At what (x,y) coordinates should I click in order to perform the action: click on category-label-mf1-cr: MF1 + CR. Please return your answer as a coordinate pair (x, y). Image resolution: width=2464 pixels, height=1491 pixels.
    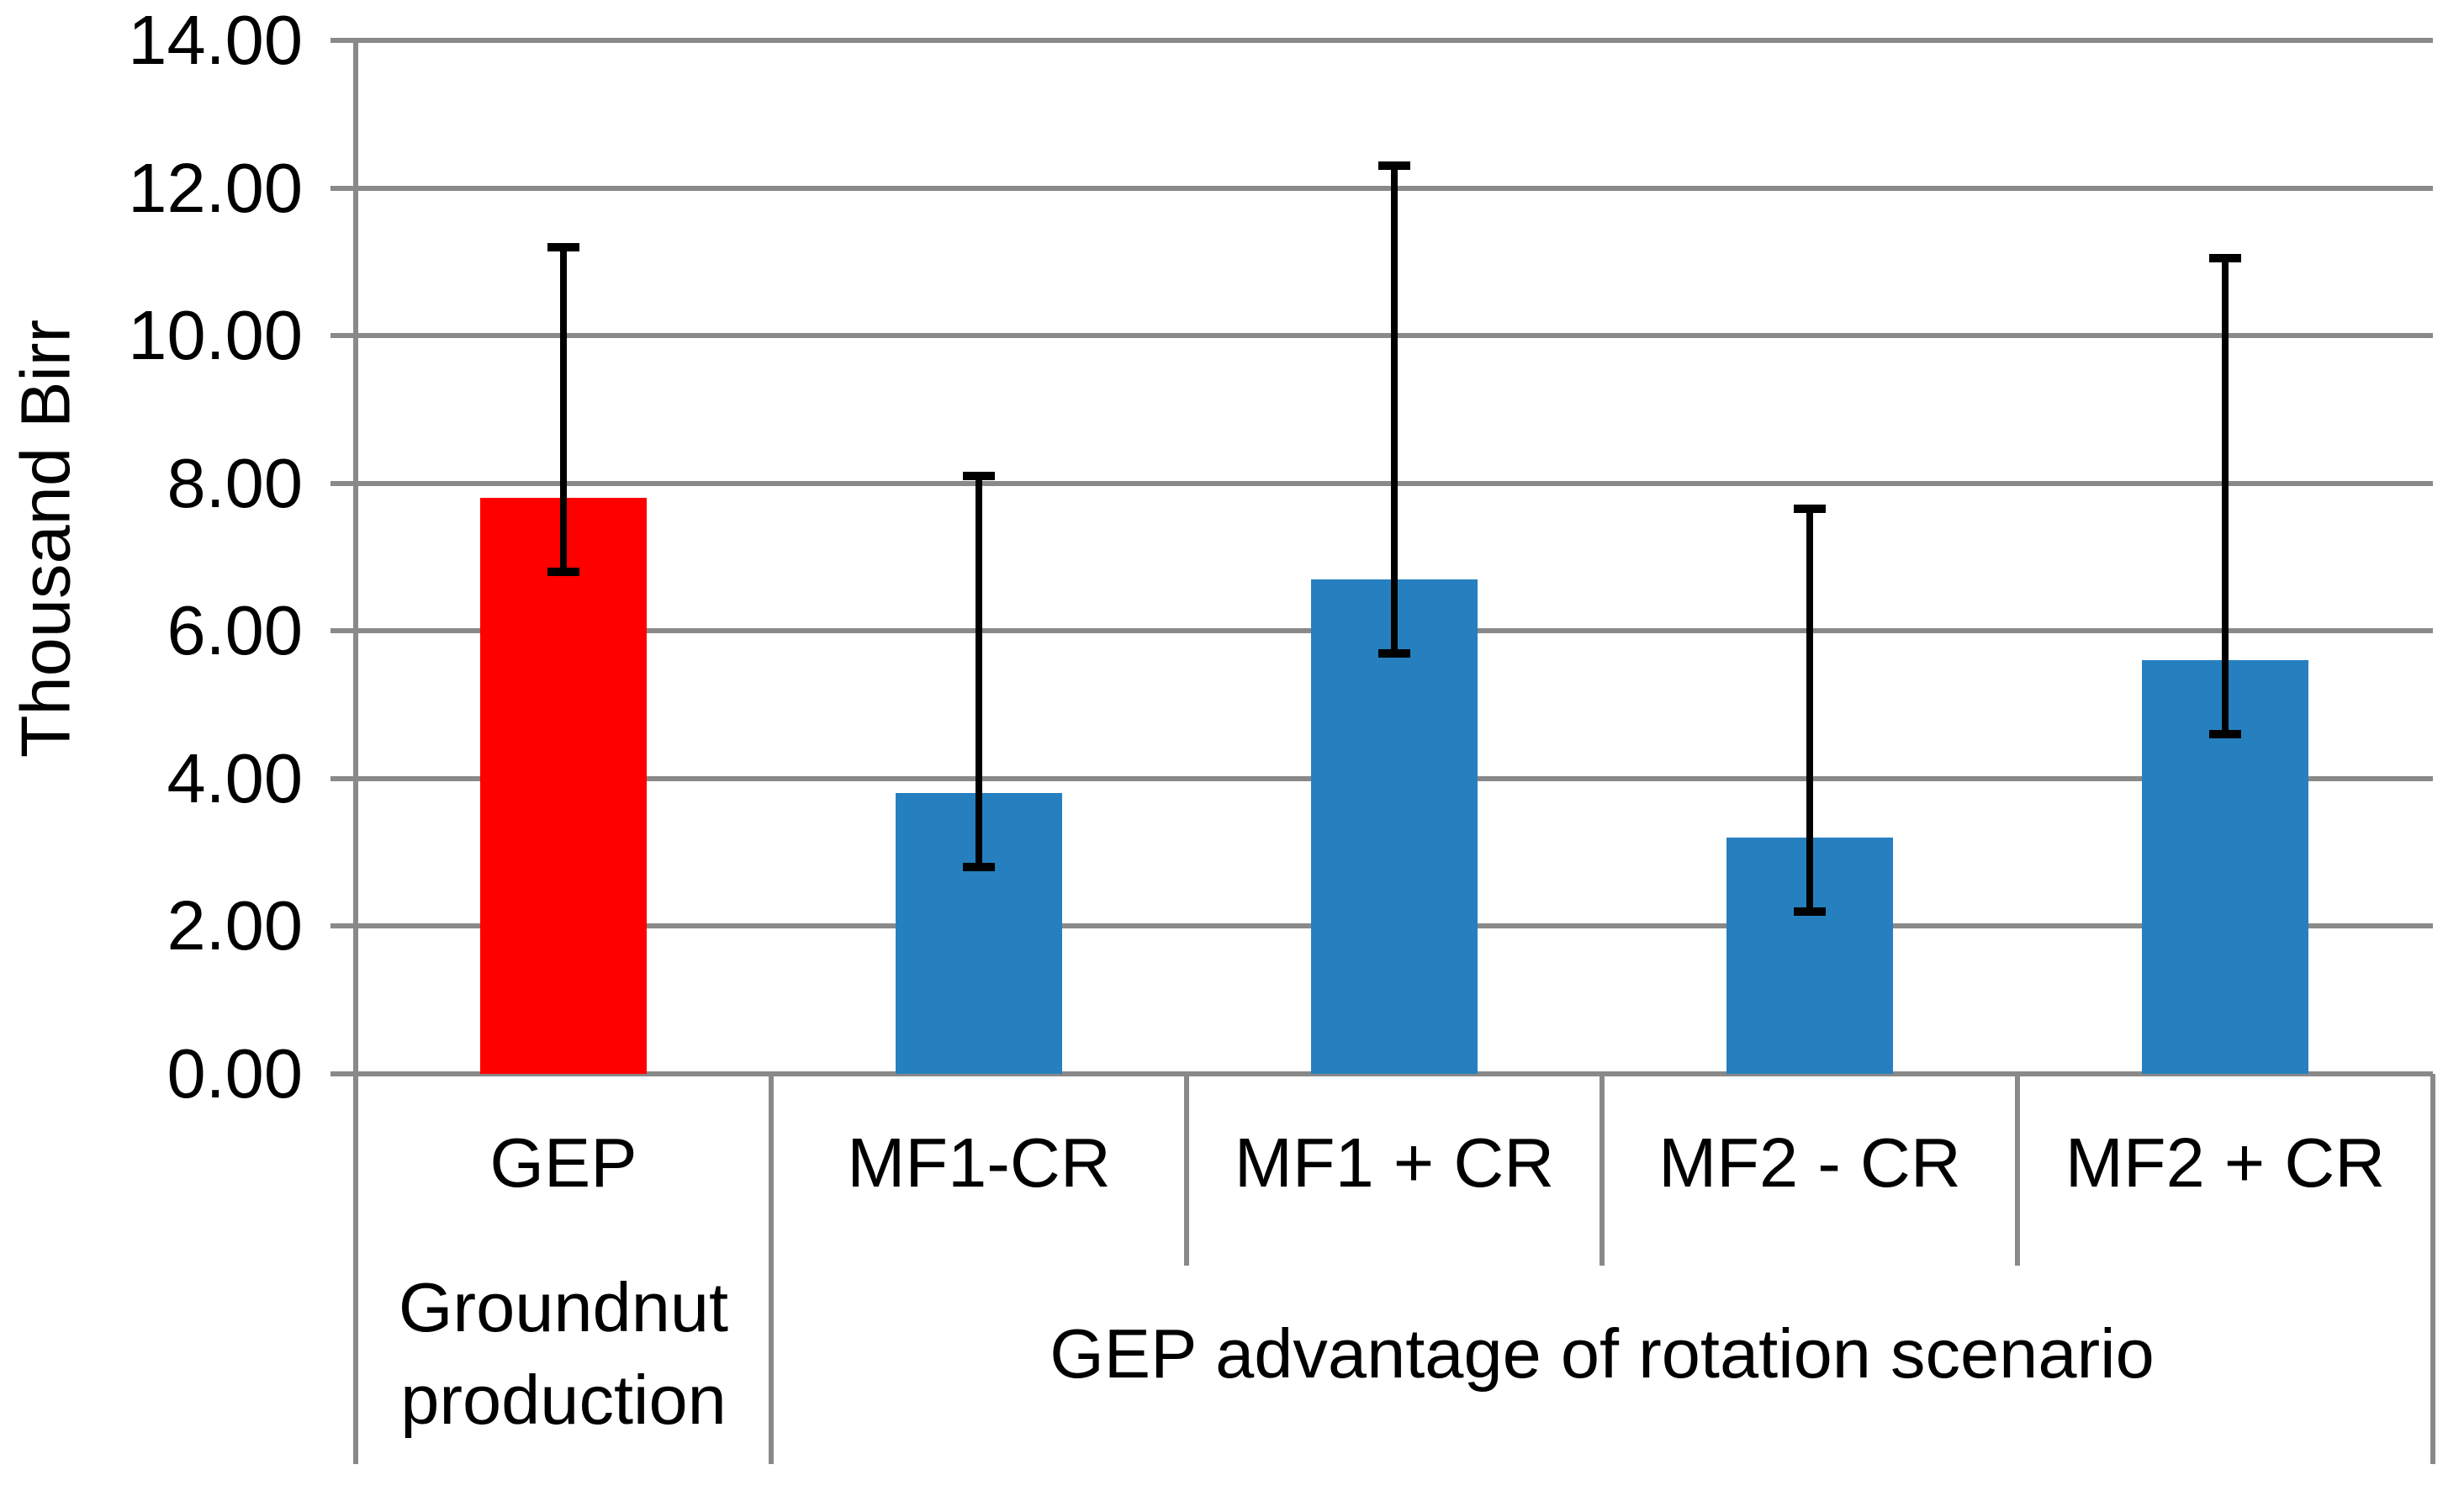
    Looking at the image, I should click on (1394, 1162).